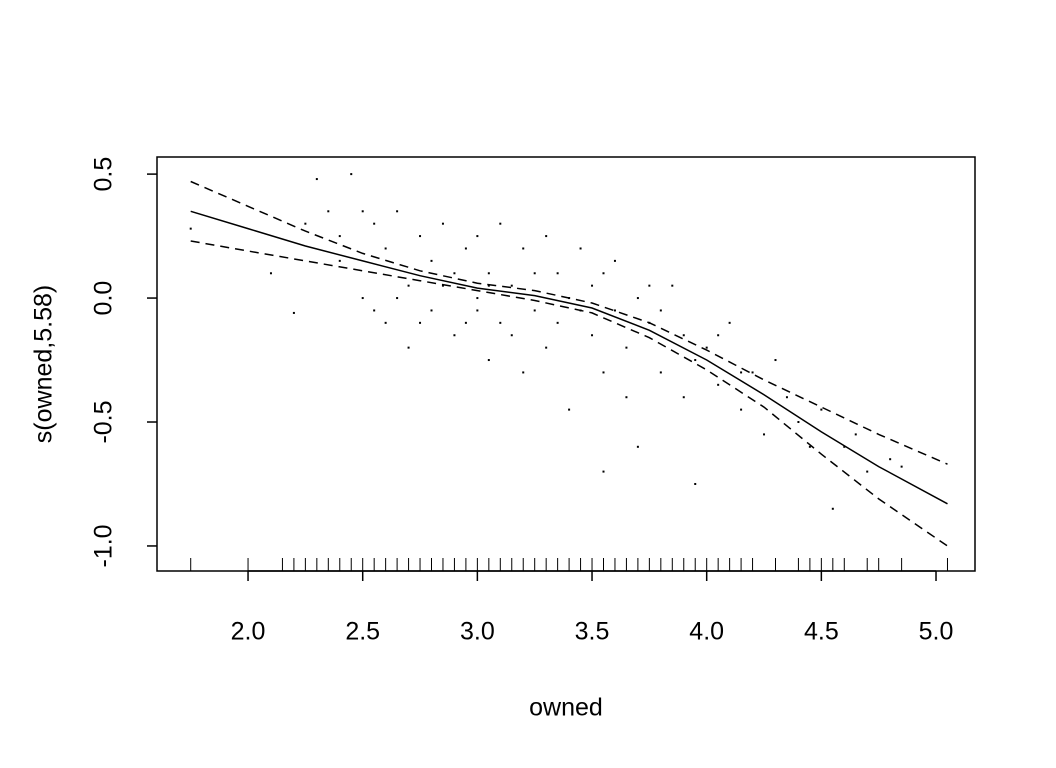 The image size is (1056, 768). I want to click on x-tick-label: 2.0, so click(248, 632).